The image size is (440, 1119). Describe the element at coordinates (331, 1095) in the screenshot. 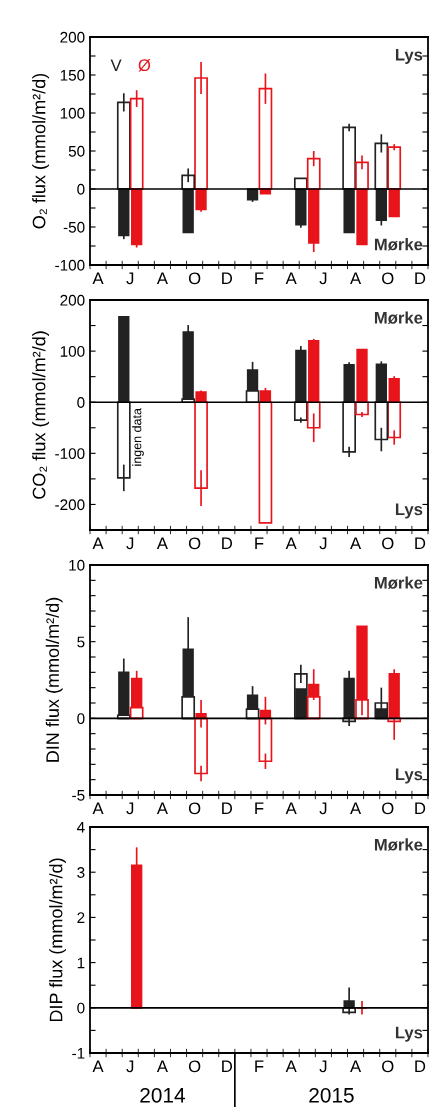

I see `text: 2015` at that location.